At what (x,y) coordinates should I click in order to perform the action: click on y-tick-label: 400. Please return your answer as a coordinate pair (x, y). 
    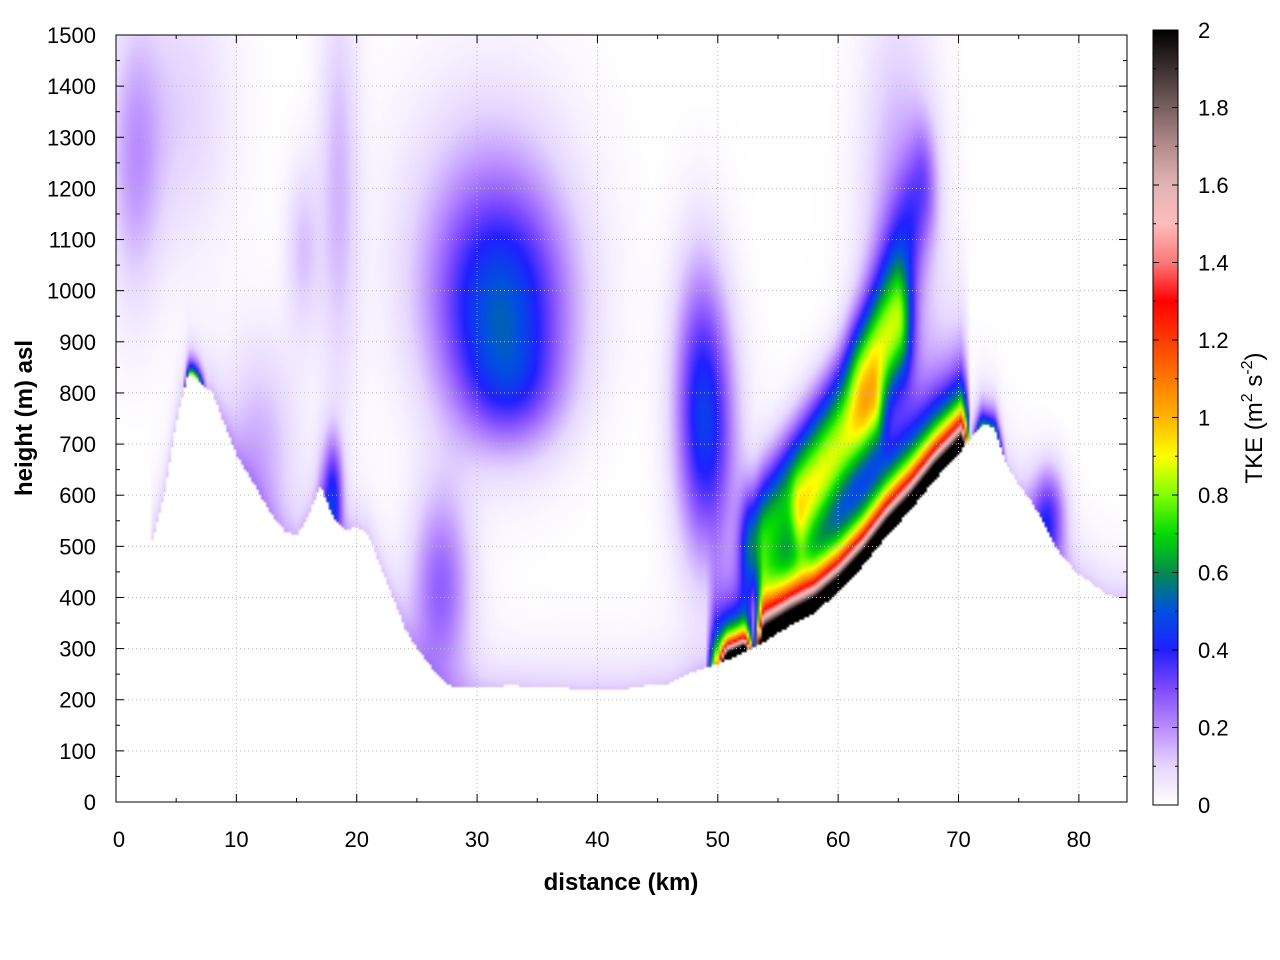
    Looking at the image, I should click on (77, 597).